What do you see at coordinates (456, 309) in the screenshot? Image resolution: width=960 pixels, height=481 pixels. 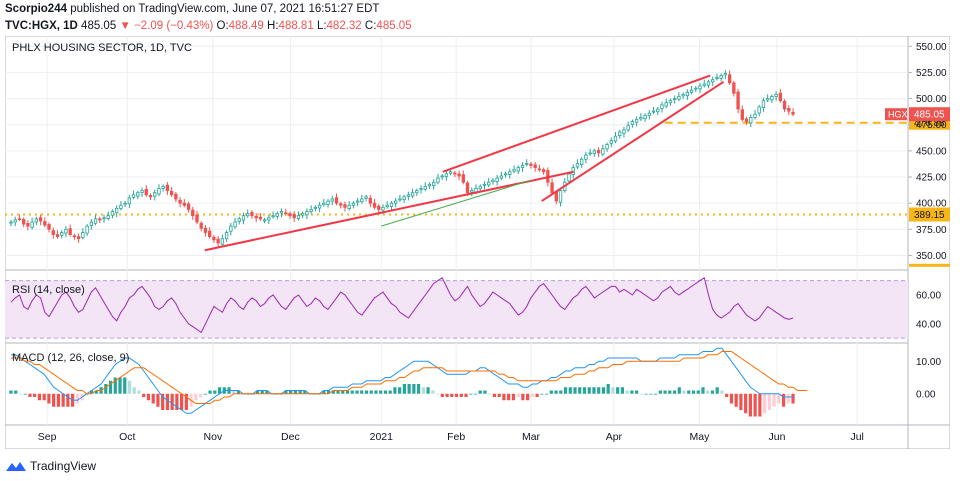 I see `rsi-band` at bounding box center [456, 309].